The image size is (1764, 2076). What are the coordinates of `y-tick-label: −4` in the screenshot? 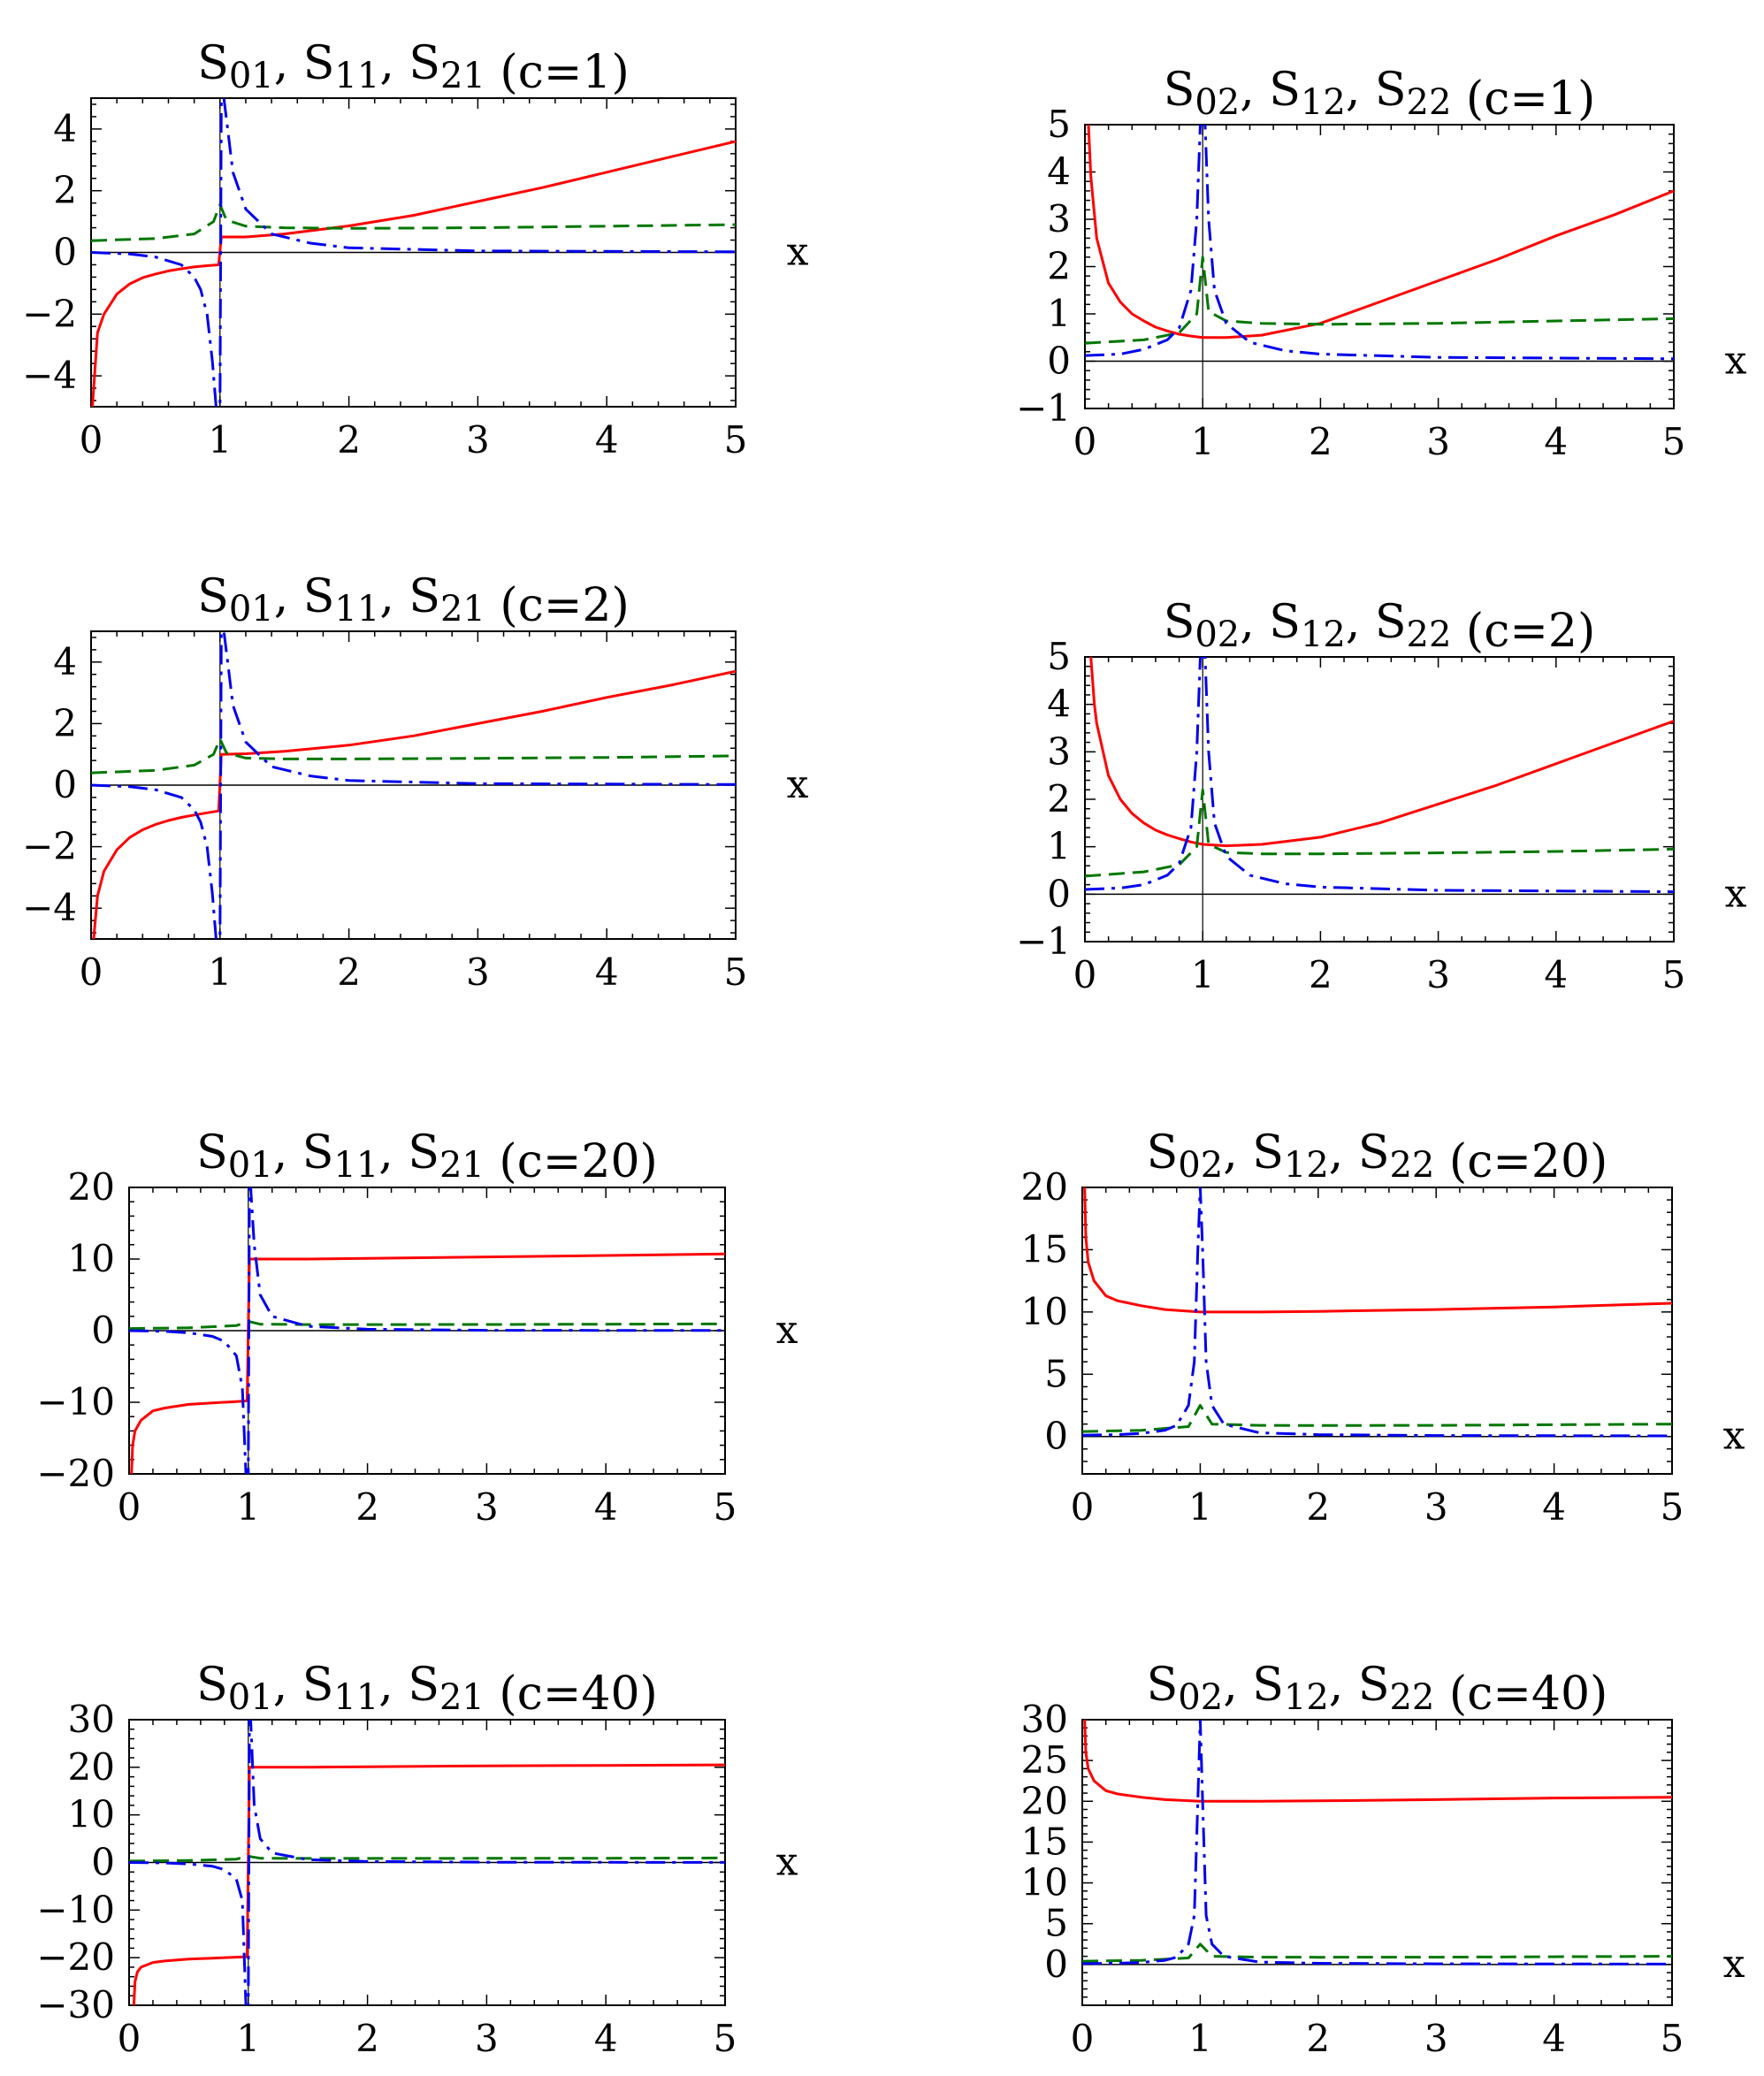 It's located at (49, 907).